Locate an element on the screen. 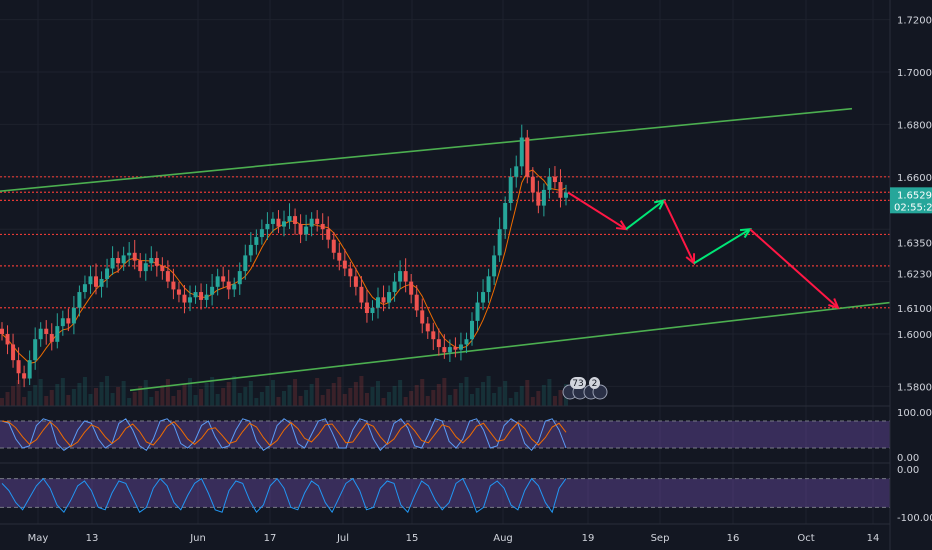 Image resolution: width=932 pixels, height=550 pixels. stochastic-pane is located at coordinates (445, 435).